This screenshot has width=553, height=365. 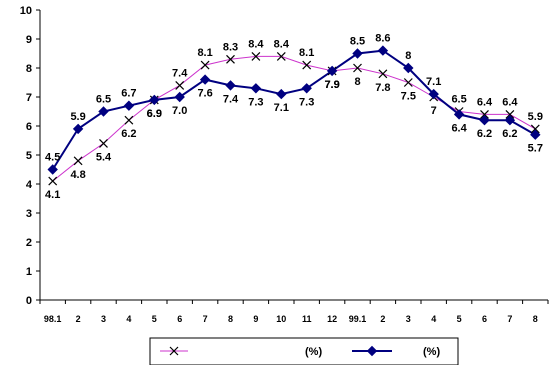 I want to click on legend-series-2-label: (%), so click(x=431, y=352).